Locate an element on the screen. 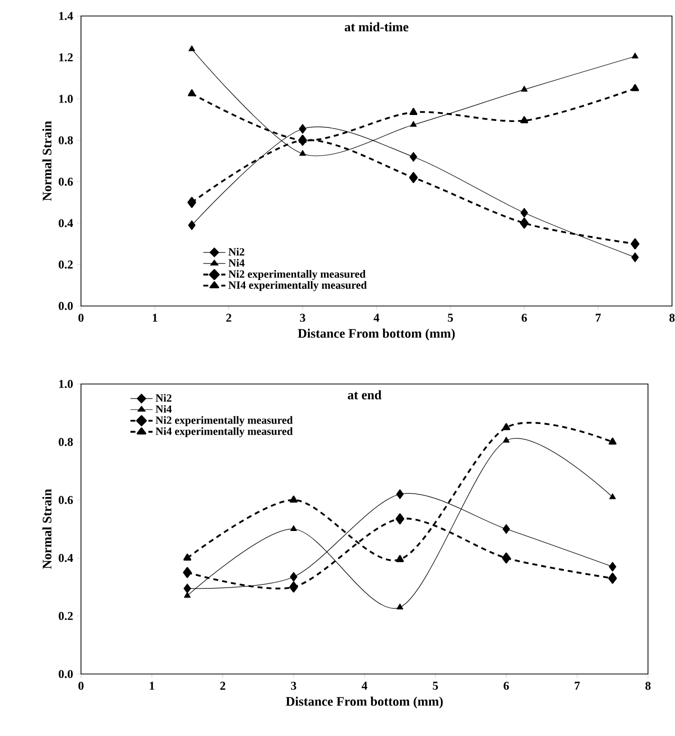 This screenshot has width=675, height=736. y-tick-label: 1.2 is located at coordinates (66, 57).